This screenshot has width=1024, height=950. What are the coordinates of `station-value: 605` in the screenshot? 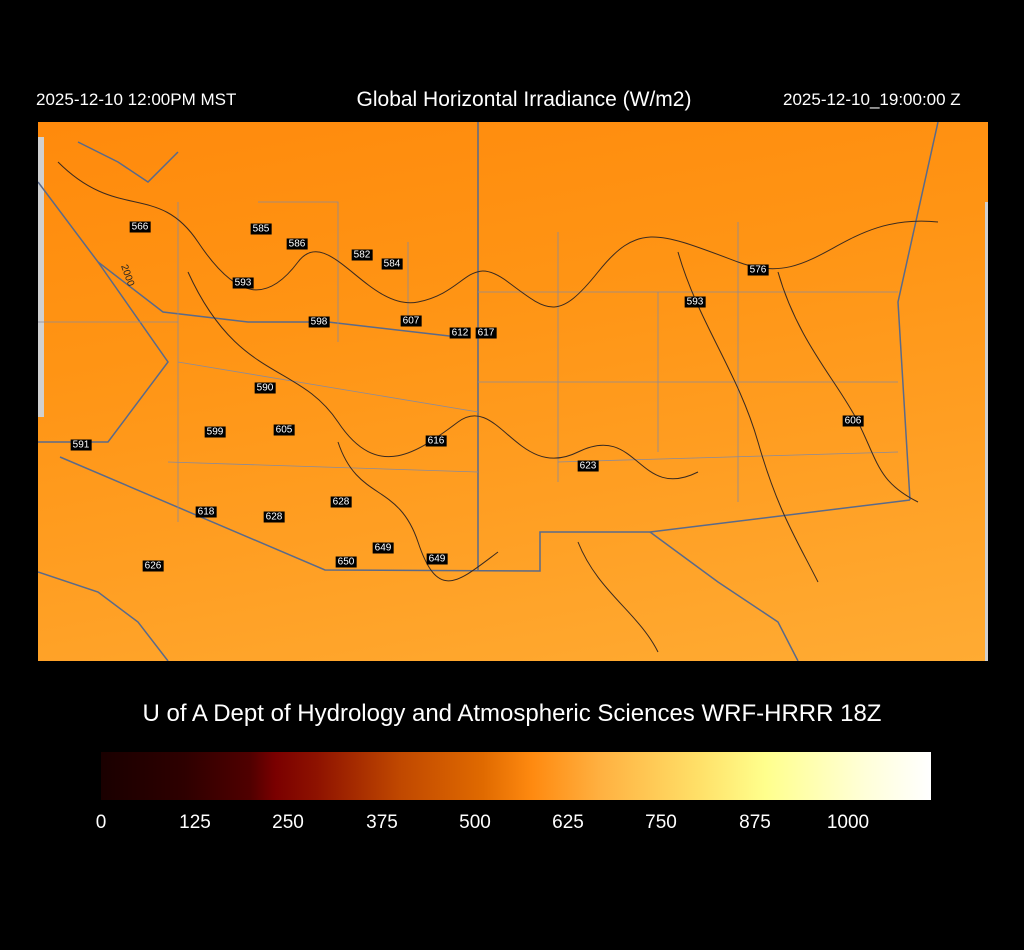 It's located at (284, 430).